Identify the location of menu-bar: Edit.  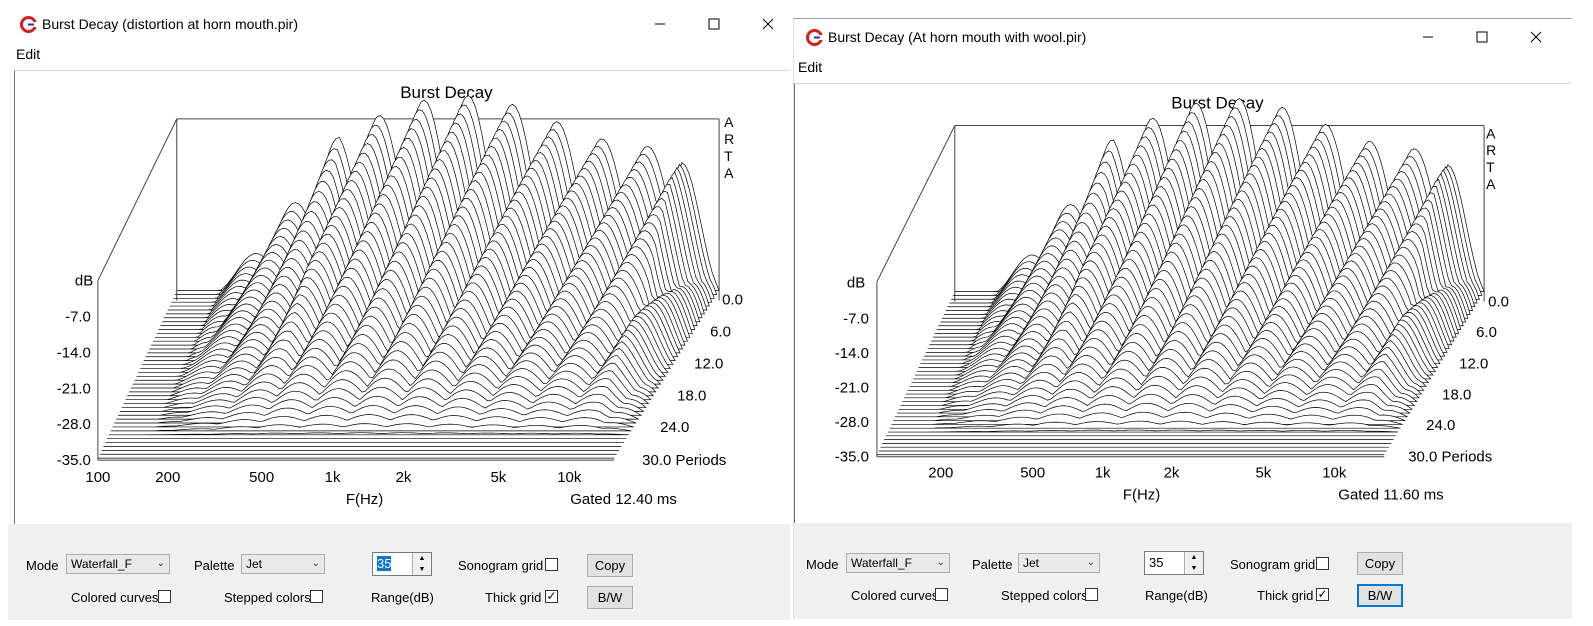
(1183, 68).